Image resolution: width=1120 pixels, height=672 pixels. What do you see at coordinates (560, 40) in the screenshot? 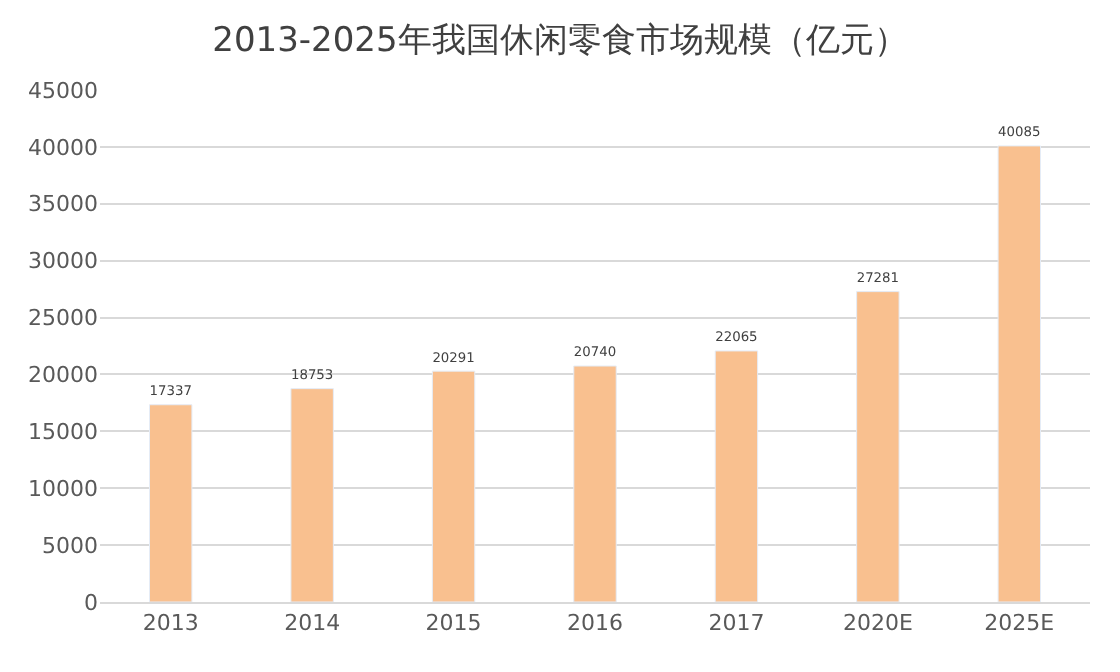
I see `chart-title: 2013-2025年我国休闲零食市场规模（亿元）` at bounding box center [560, 40].